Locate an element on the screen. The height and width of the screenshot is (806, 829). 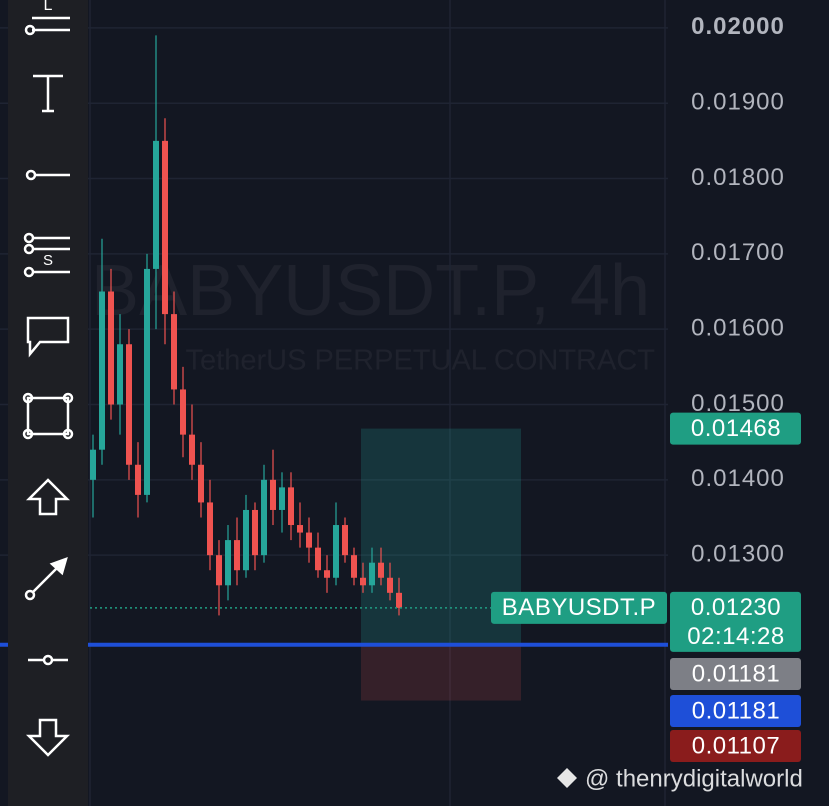
stop-zone is located at coordinates (441, 672).